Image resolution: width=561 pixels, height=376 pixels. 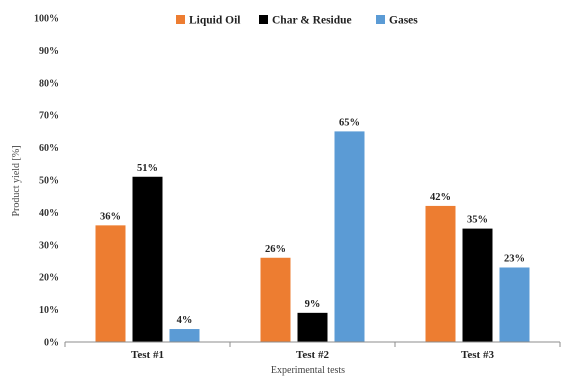 What do you see at coordinates (49, 181) in the screenshot?
I see `y-tick-label: 50%` at bounding box center [49, 181].